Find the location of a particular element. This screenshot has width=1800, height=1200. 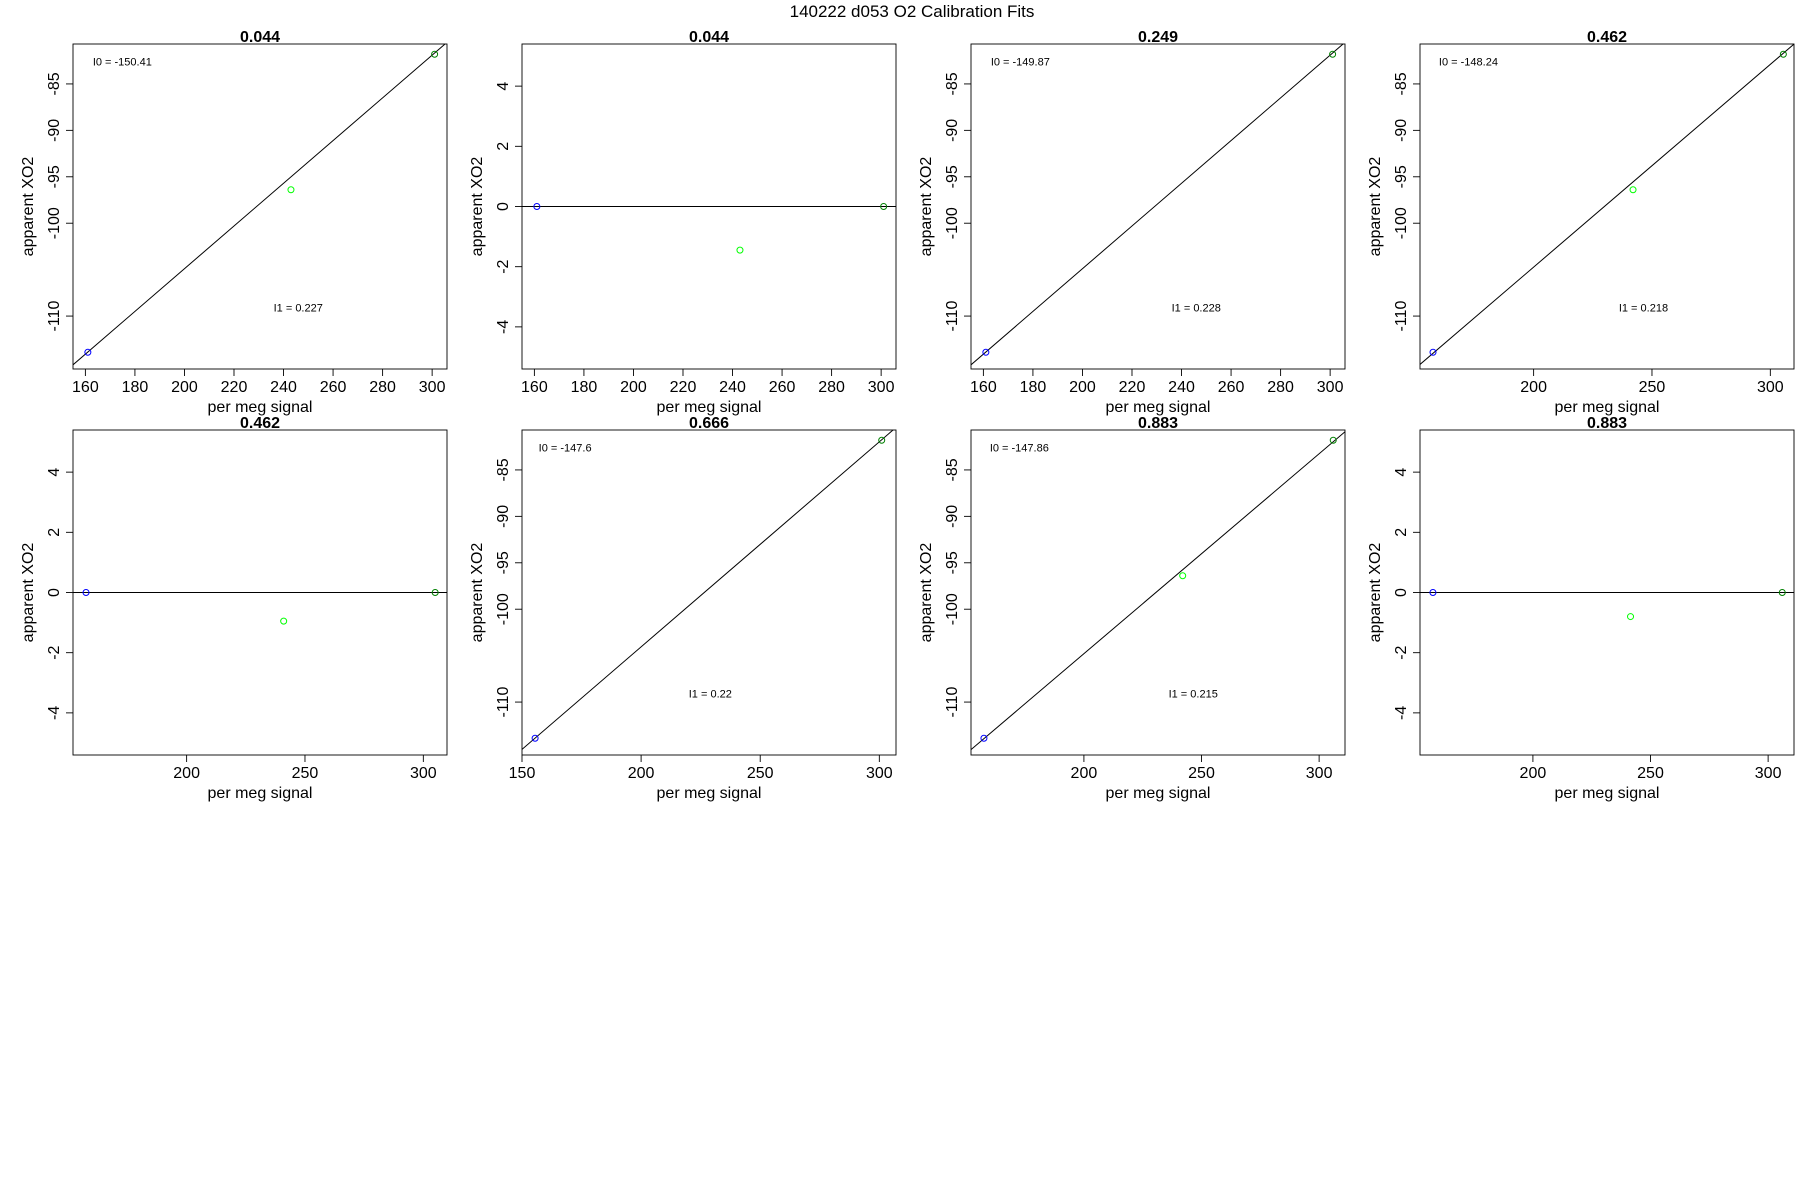

x-tick-label: 260 is located at coordinates (1231, 387).